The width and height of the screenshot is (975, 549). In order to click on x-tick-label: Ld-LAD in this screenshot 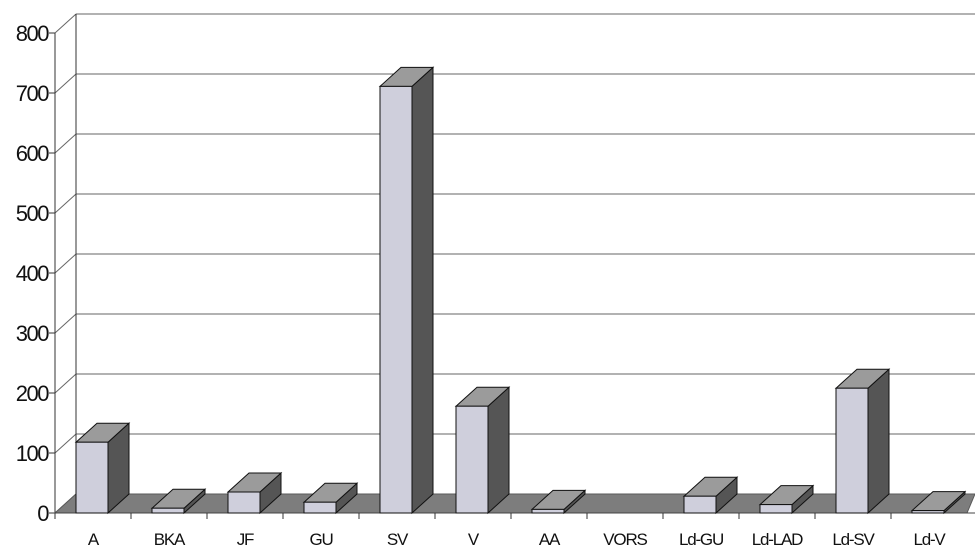, I will do `click(777, 539)`.